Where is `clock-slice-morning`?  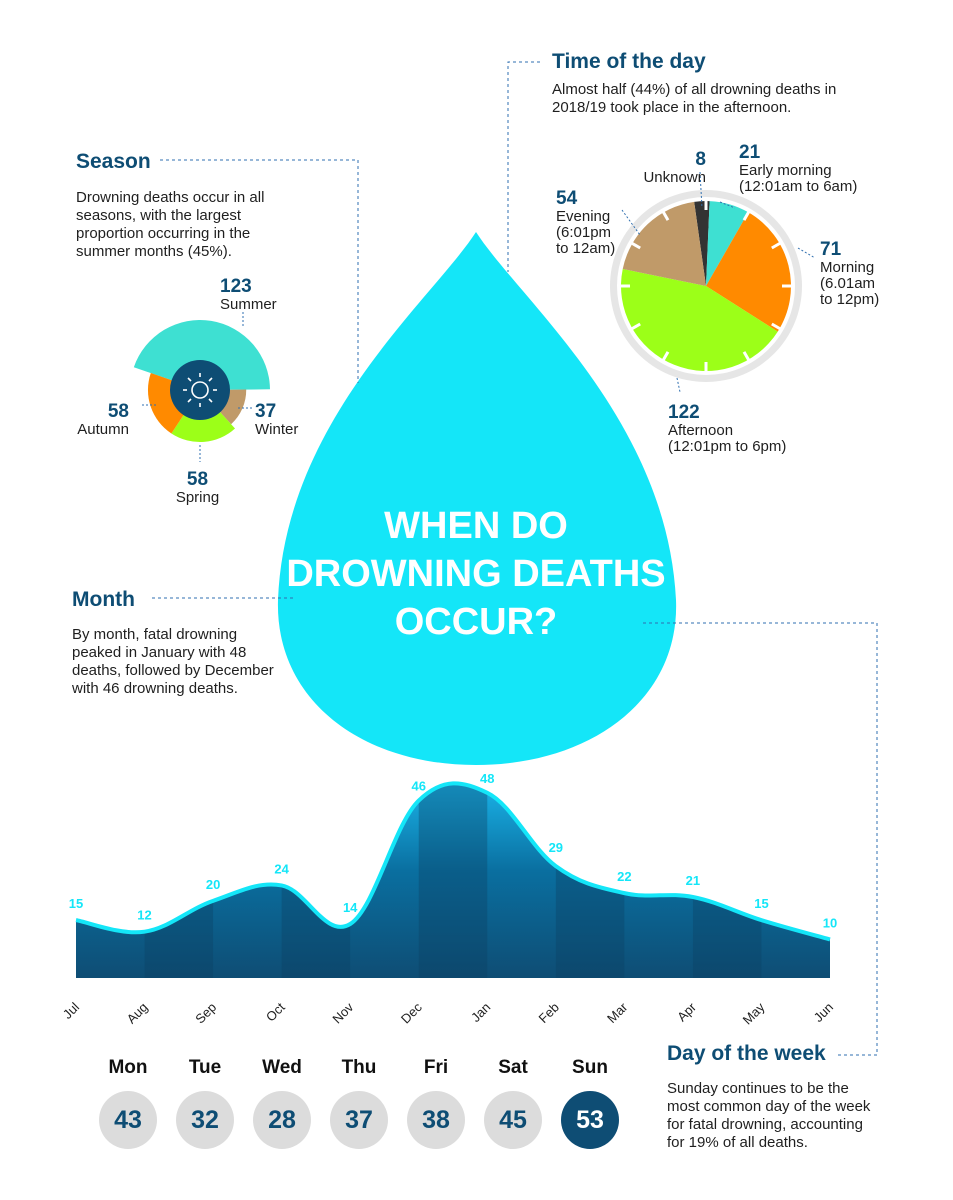
clock-slice-morning is located at coordinates (748, 272).